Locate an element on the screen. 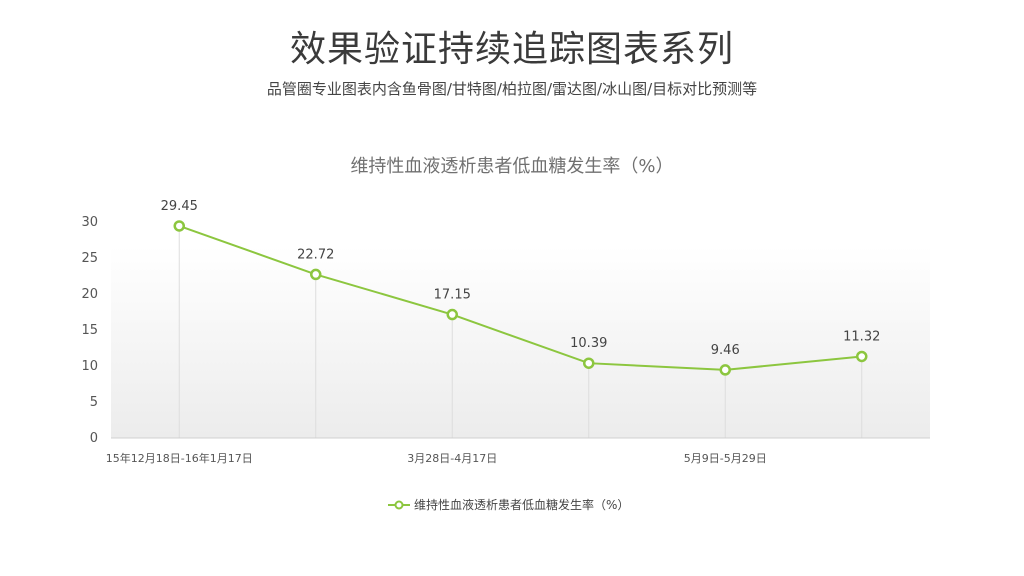  data-label: 29.45 is located at coordinates (179, 206).